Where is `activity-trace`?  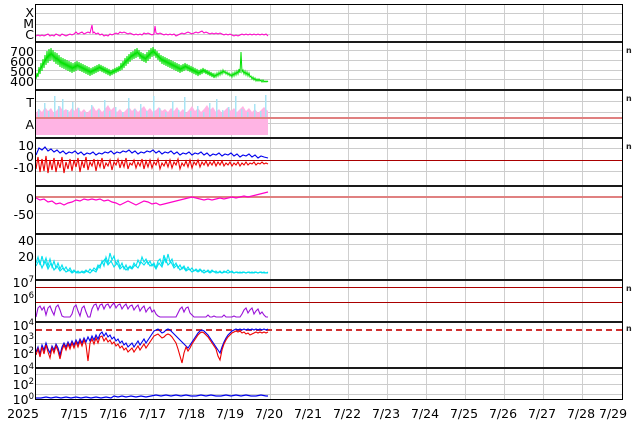
activity-trace is located at coordinates (152, 263).